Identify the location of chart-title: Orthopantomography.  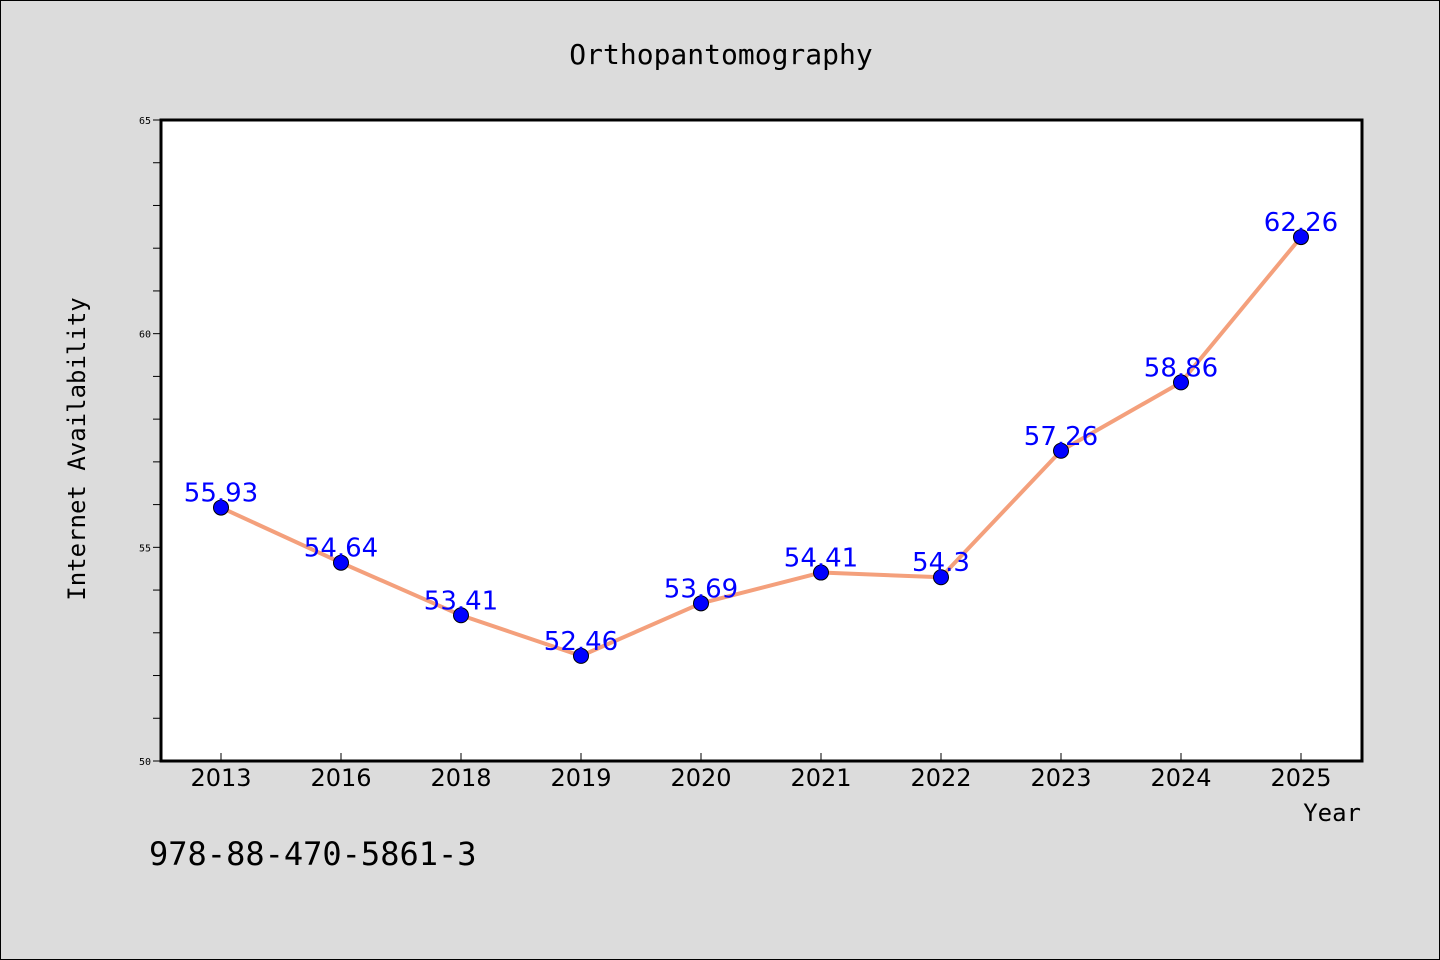
(720, 54).